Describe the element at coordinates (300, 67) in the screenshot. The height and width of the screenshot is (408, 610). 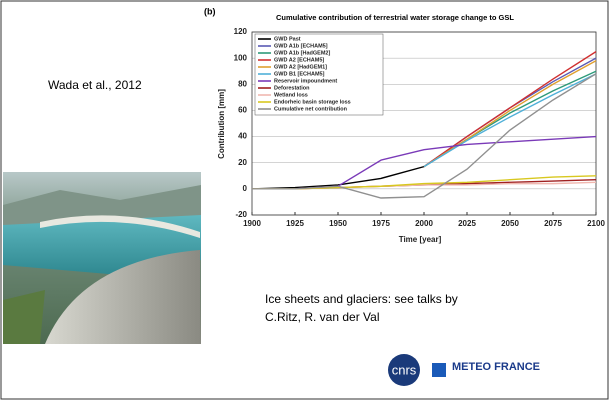
I see `legend-label: GWD A2 [HadGEM1]` at that location.